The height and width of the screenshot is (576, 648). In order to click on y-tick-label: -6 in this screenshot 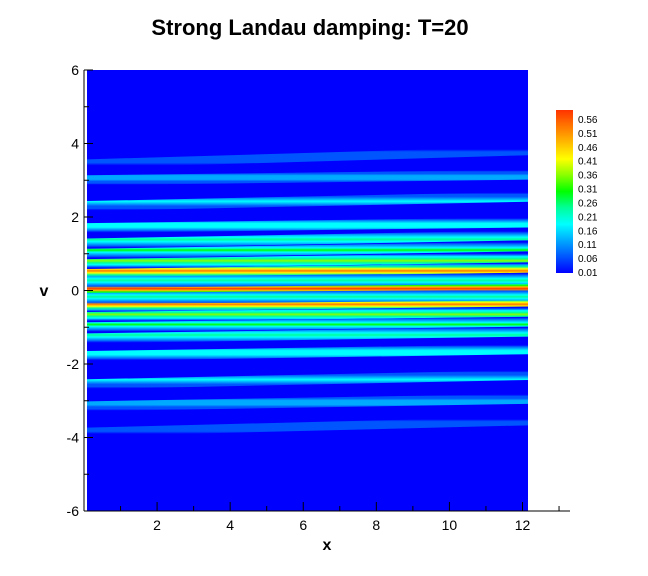, I will do `click(73, 511)`.